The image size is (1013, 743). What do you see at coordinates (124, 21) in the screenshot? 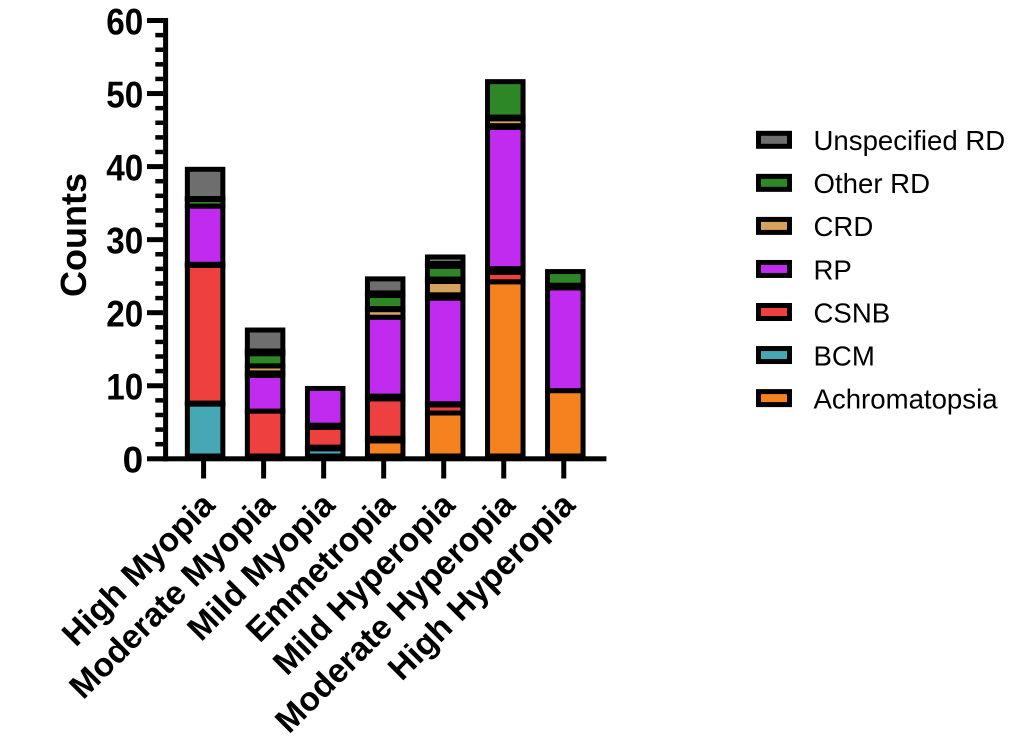
I see `svg-text: 60` at bounding box center [124, 21].